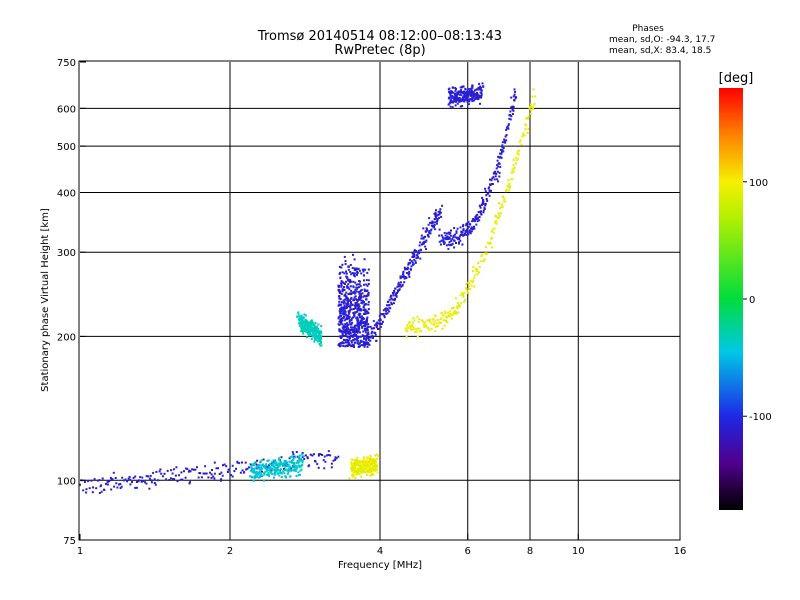 This screenshot has height=600, width=800. What do you see at coordinates (380, 551) in the screenshot?
I see `x-tick-label: 4` at bounding box center [380, 551].